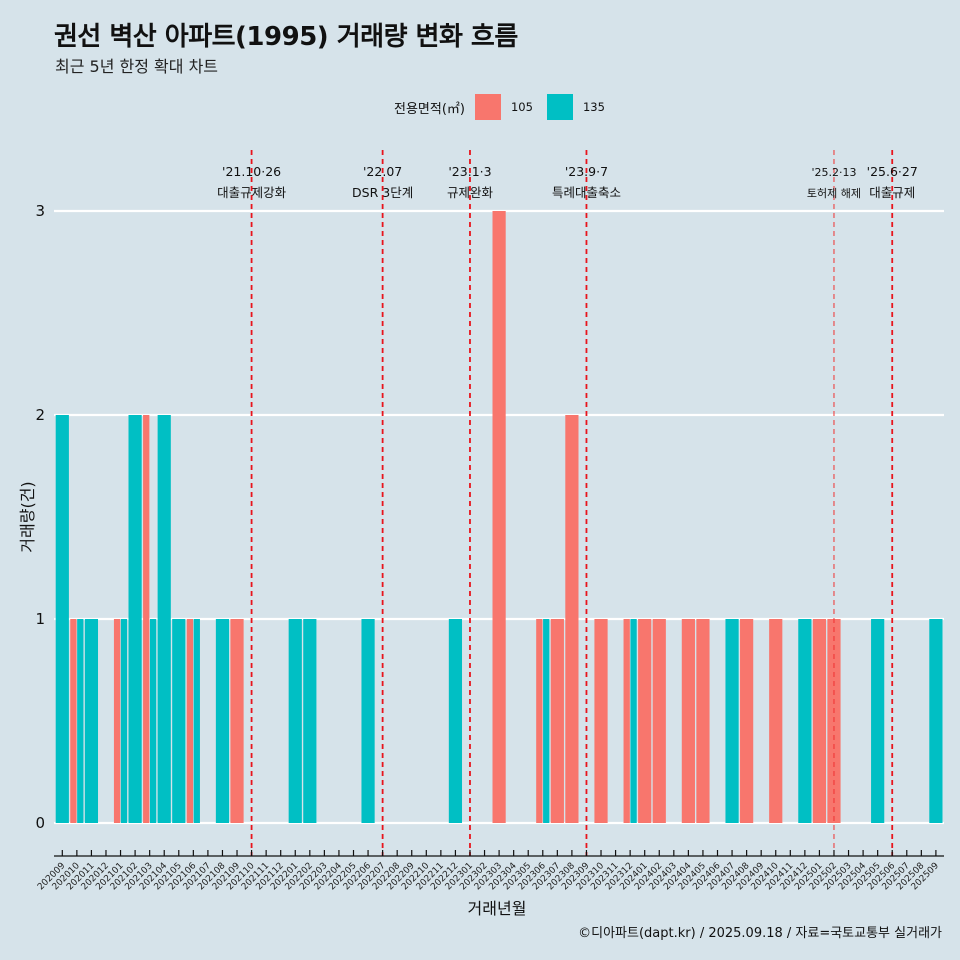 The width and height of the screenshot is (960, 960). I want to click on event-label-202207: DSR 3단계, so click(382, 192).